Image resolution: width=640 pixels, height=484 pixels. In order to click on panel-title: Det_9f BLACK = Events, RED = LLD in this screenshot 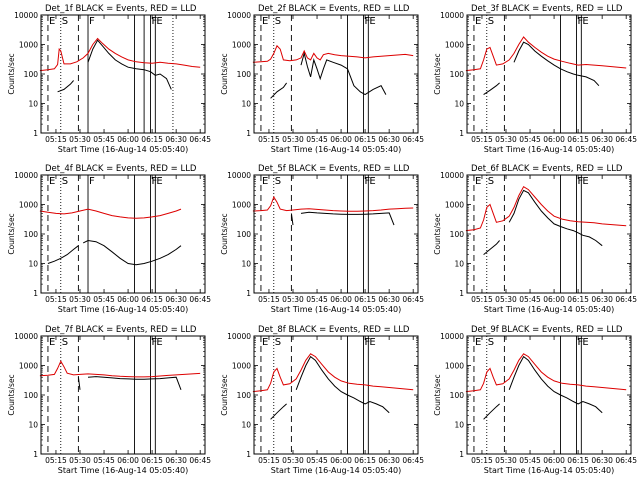, I will do `click(547, 330)`.